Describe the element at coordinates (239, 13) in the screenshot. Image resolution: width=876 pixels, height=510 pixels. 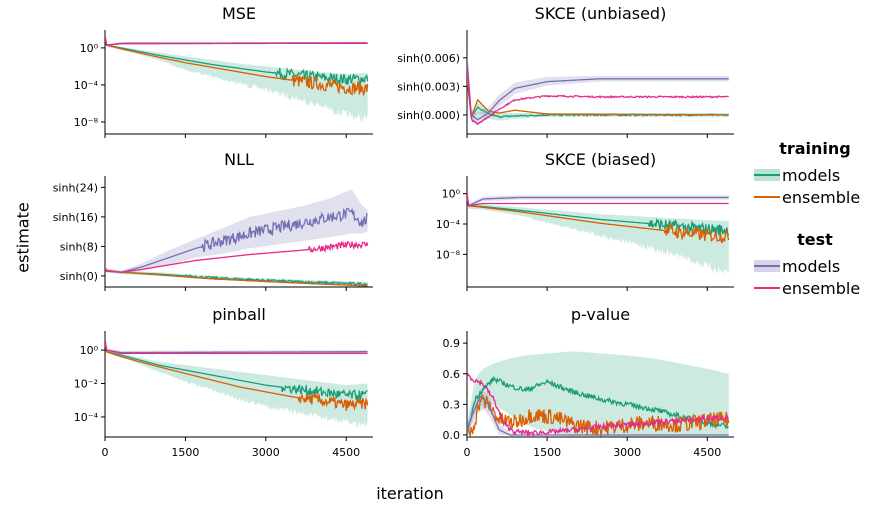
I see `panel-title: MSE` at that location.